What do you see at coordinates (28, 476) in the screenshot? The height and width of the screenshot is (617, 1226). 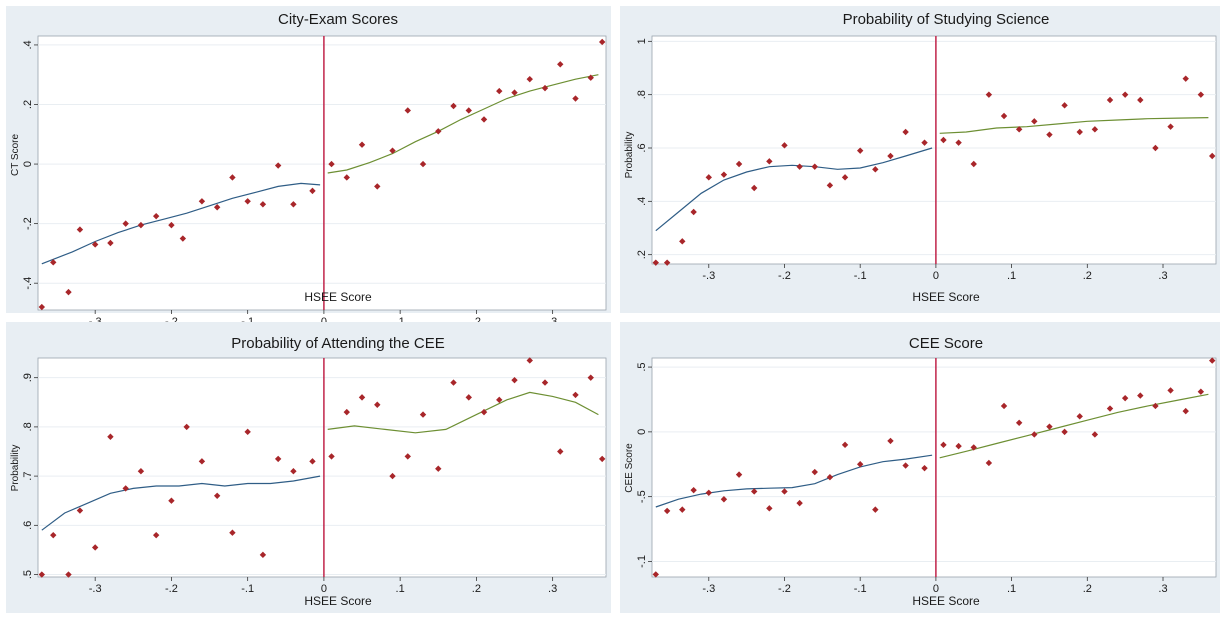 I see `y-tick-label: .7` at bounding box center [28, 476].